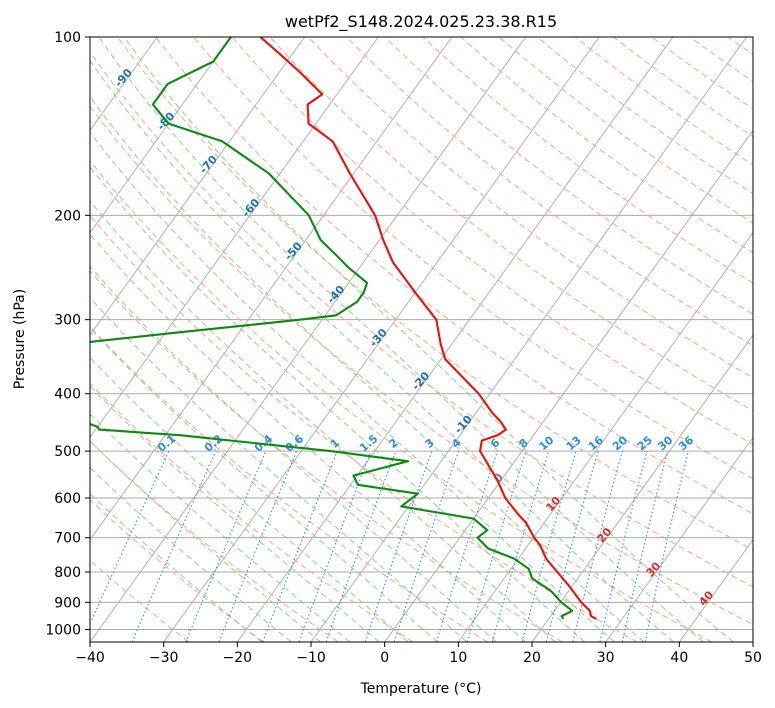  Describe the element at coordinates (335, 295) in the screenshot. I see `isotherm-label: -40` at that location.